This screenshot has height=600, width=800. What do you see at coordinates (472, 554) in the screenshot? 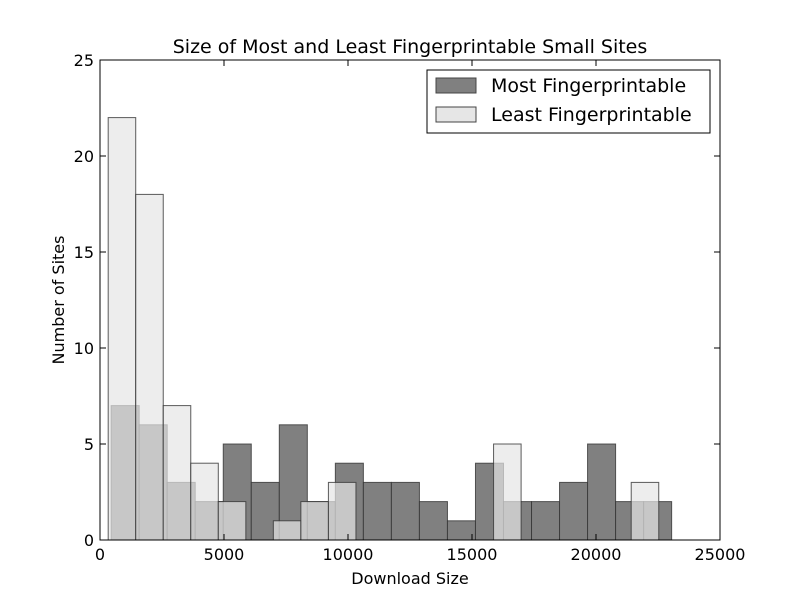
I see `x-tick-label: 15000` at bounding box center [472, 554].